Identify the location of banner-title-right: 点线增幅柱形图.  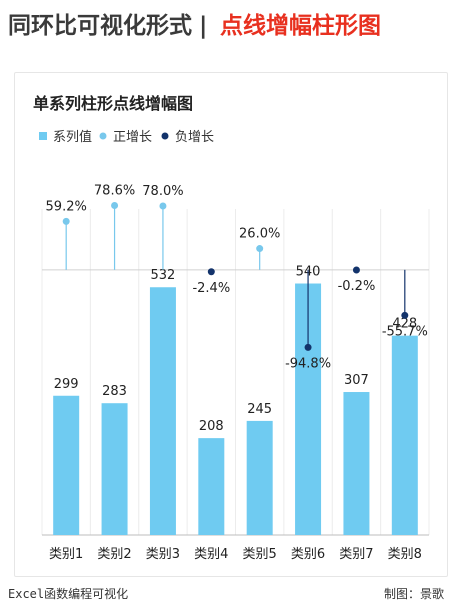
(300, 26).